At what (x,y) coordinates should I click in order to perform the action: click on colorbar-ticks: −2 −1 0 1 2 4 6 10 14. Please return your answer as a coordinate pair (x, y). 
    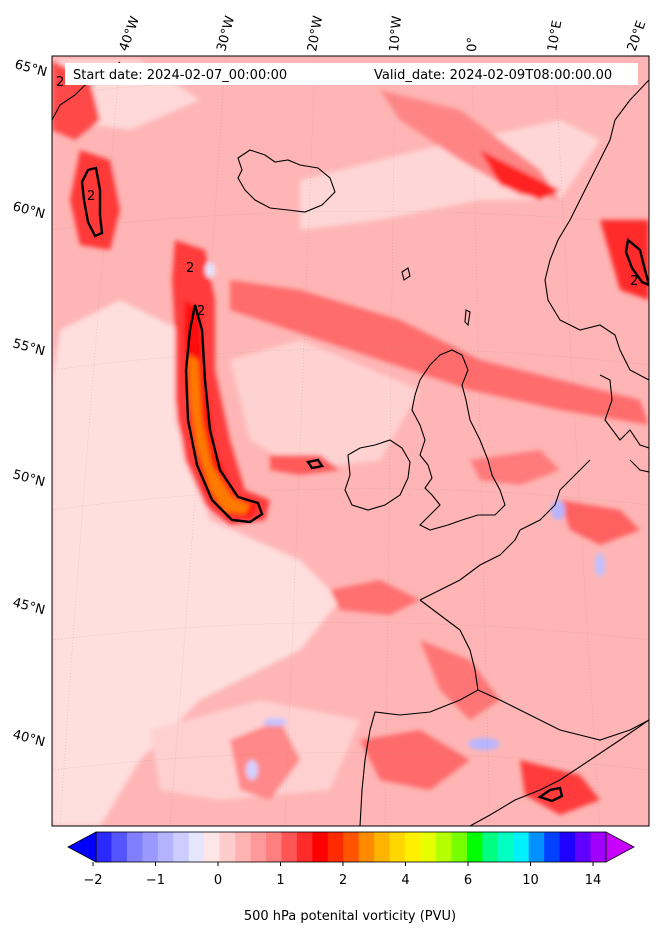
    Looking at the image, I should click on (342, 875).